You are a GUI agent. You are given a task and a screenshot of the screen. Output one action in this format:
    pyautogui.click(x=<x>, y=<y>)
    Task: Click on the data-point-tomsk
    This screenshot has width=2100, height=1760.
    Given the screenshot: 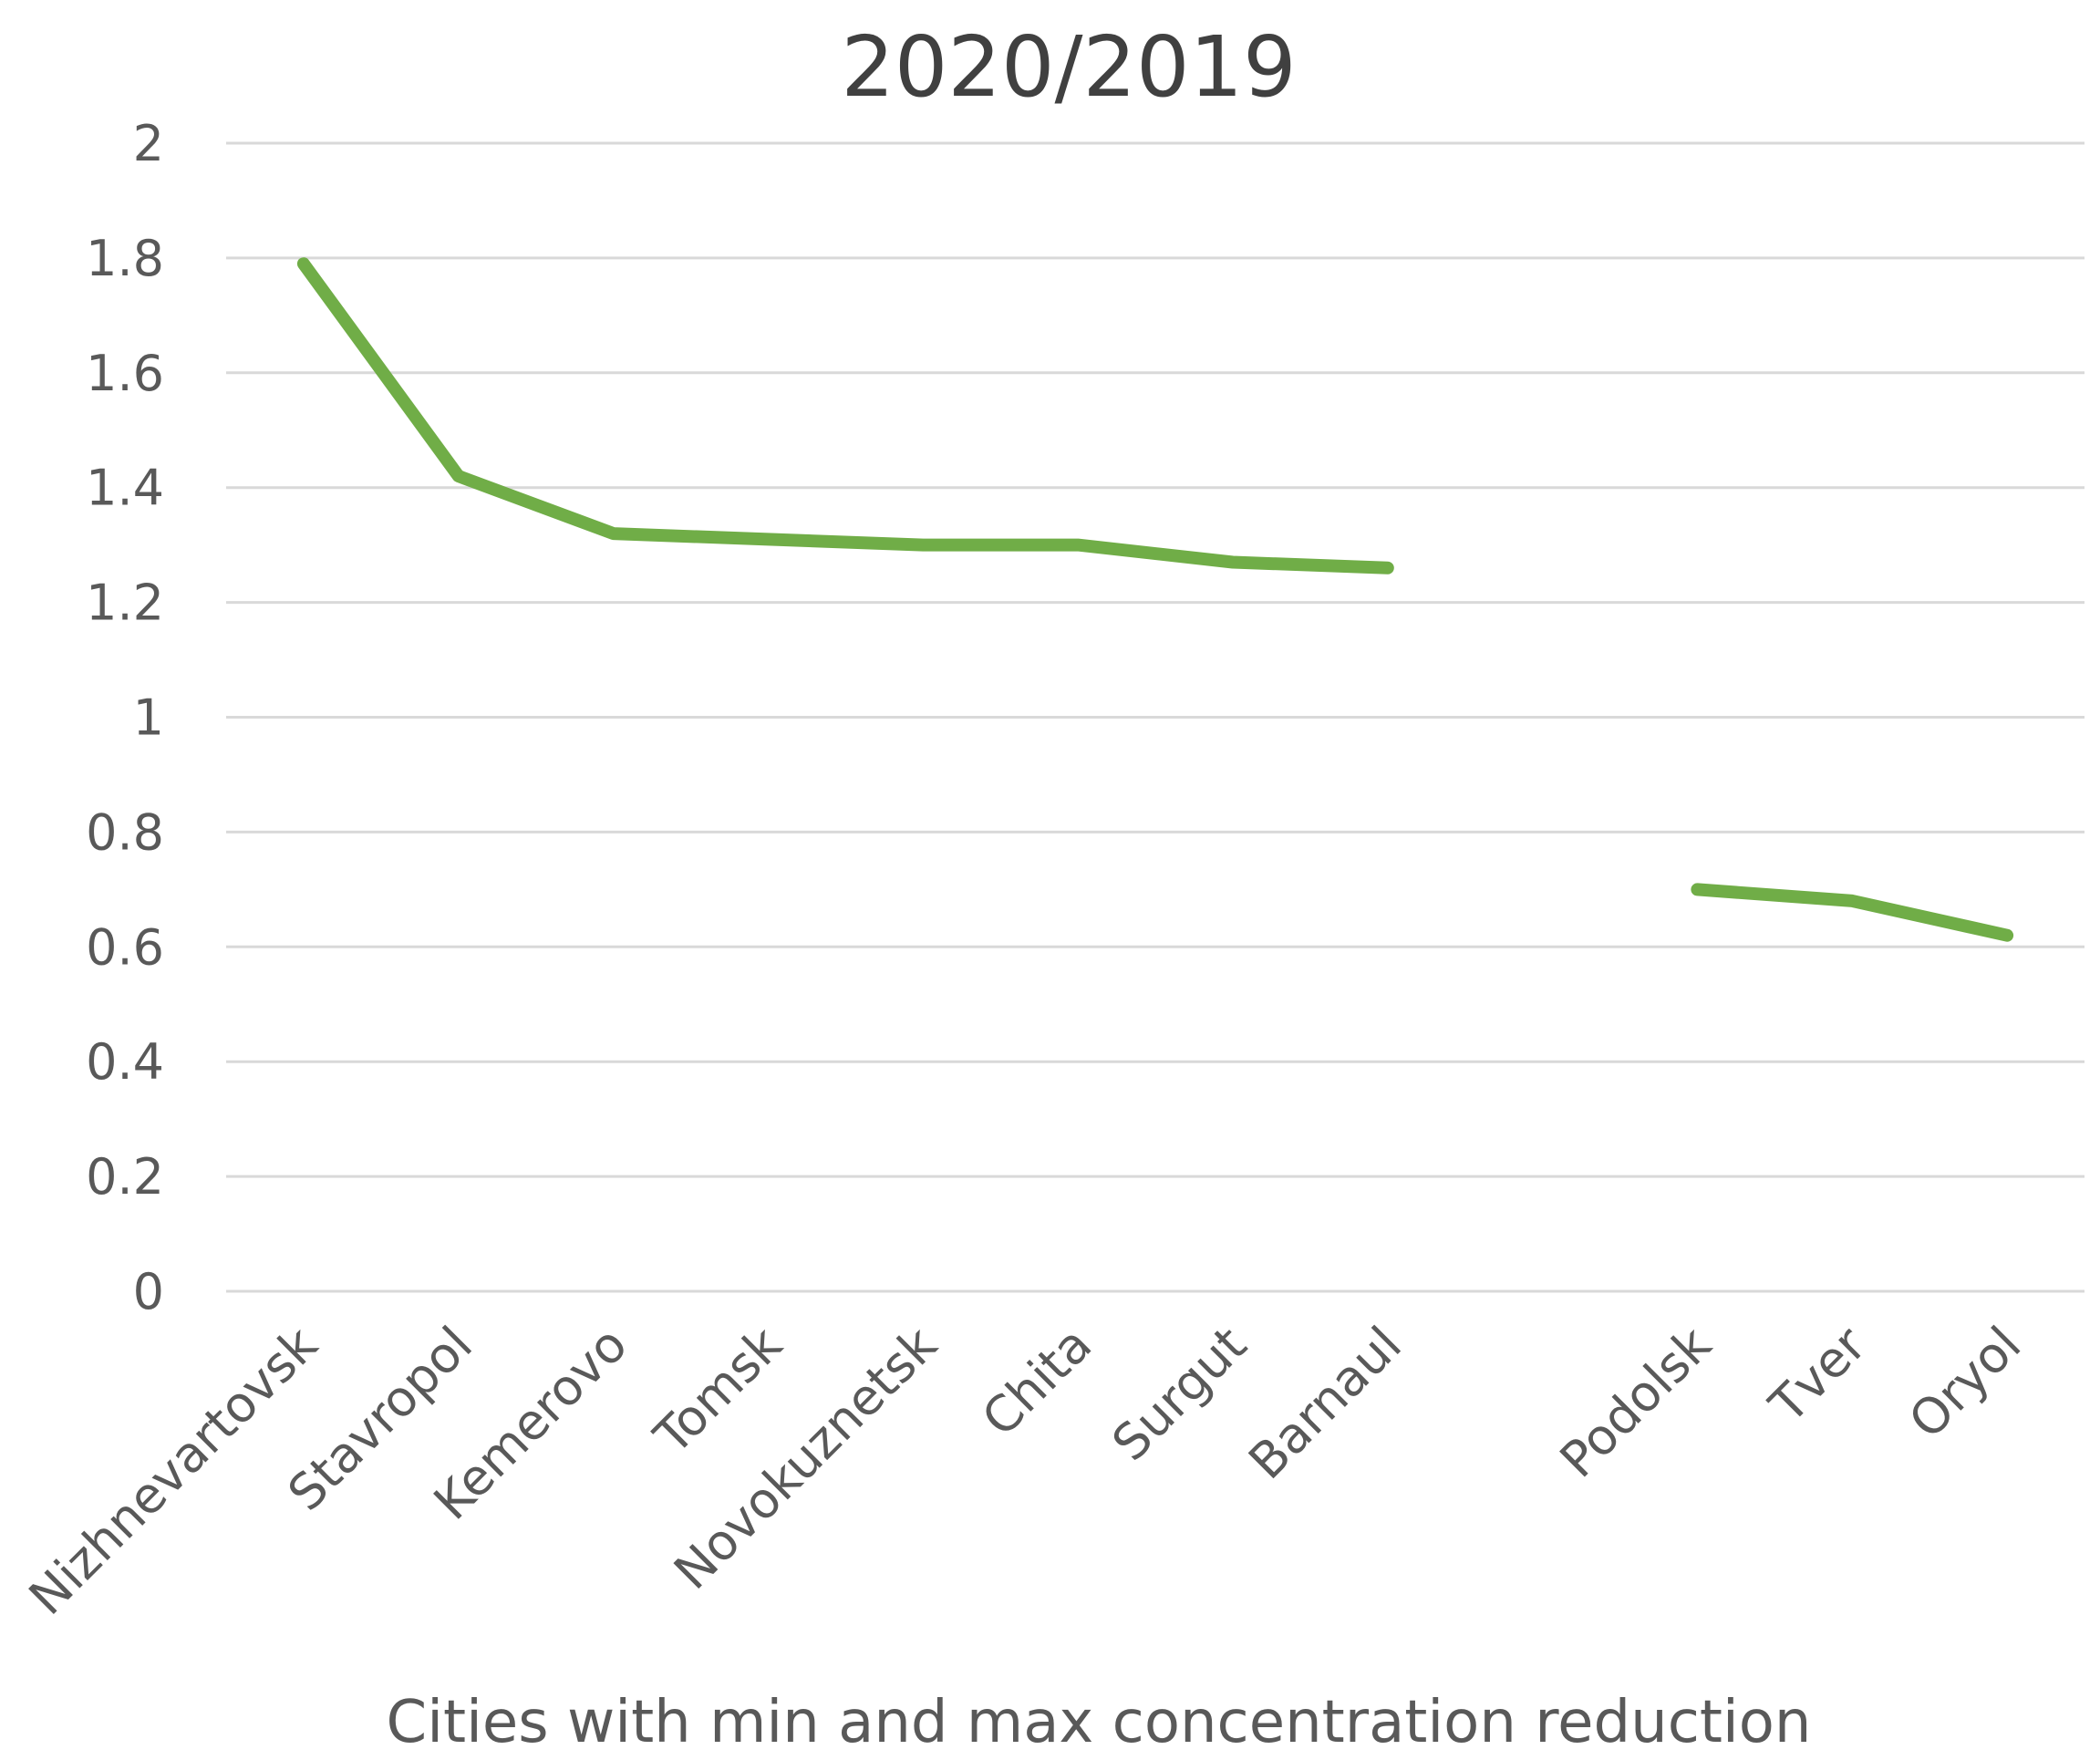 What is the action you would take?
    pyautogui.click(x=768, y=539)
    